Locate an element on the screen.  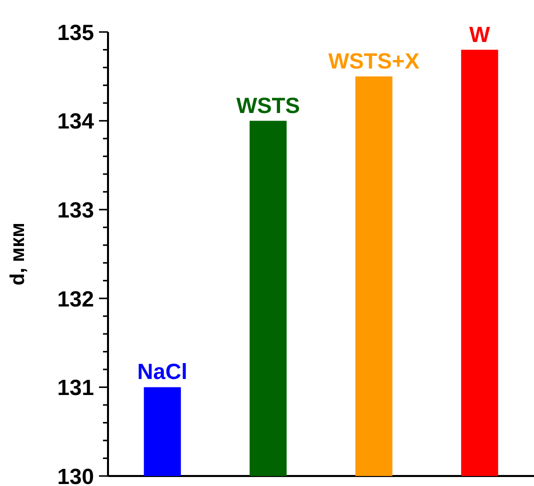
x-tick-label: WSTS is located at coordinates (268, 105).